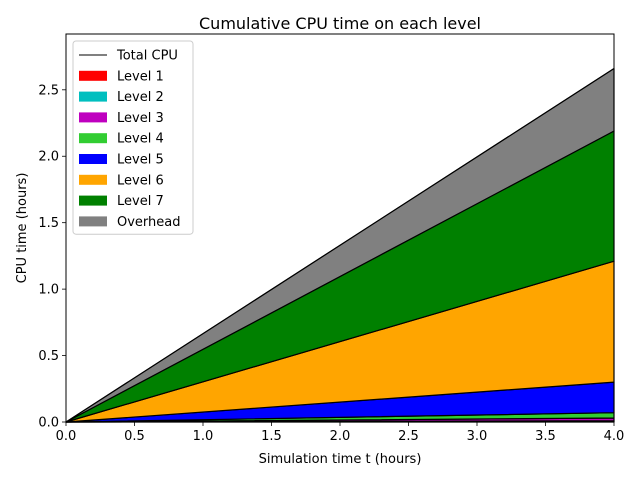 The width and height of the screenshot is (640, 480). I want to click on legend-label-level-1: Level 1, so click(140, 76).